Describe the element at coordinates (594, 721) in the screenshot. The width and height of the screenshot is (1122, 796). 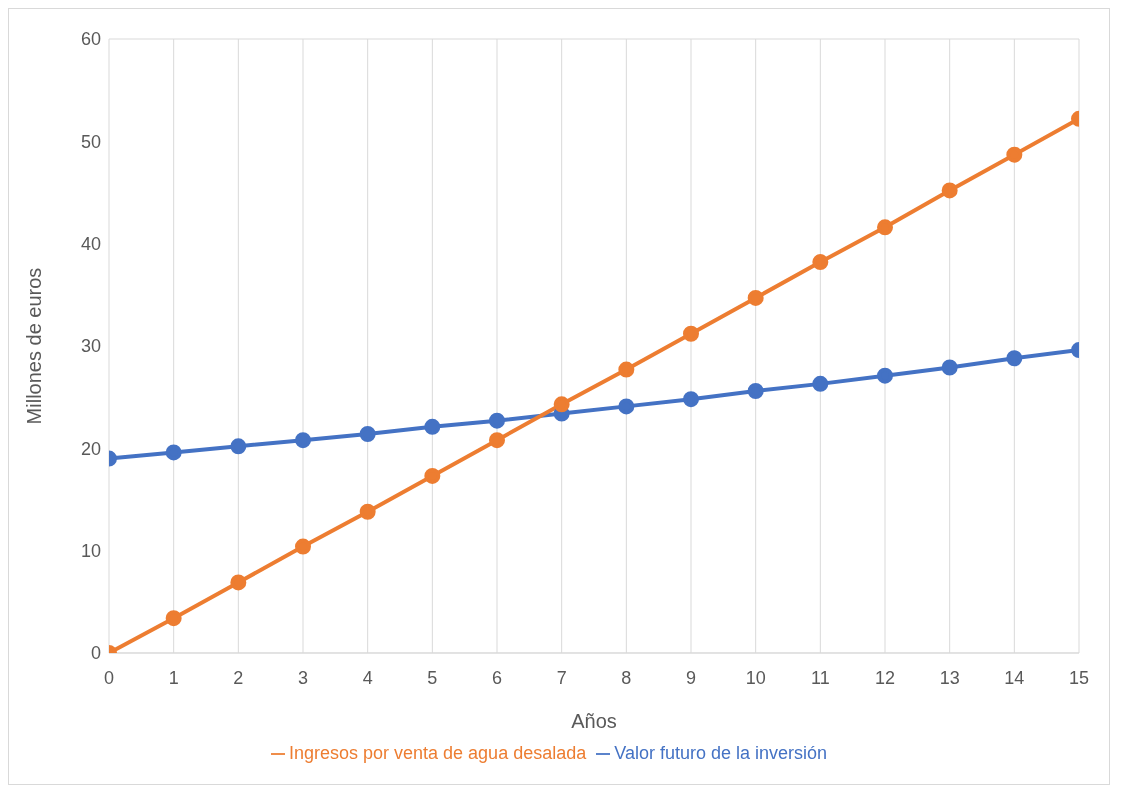
I see `x-axis-title: Años` at that location.